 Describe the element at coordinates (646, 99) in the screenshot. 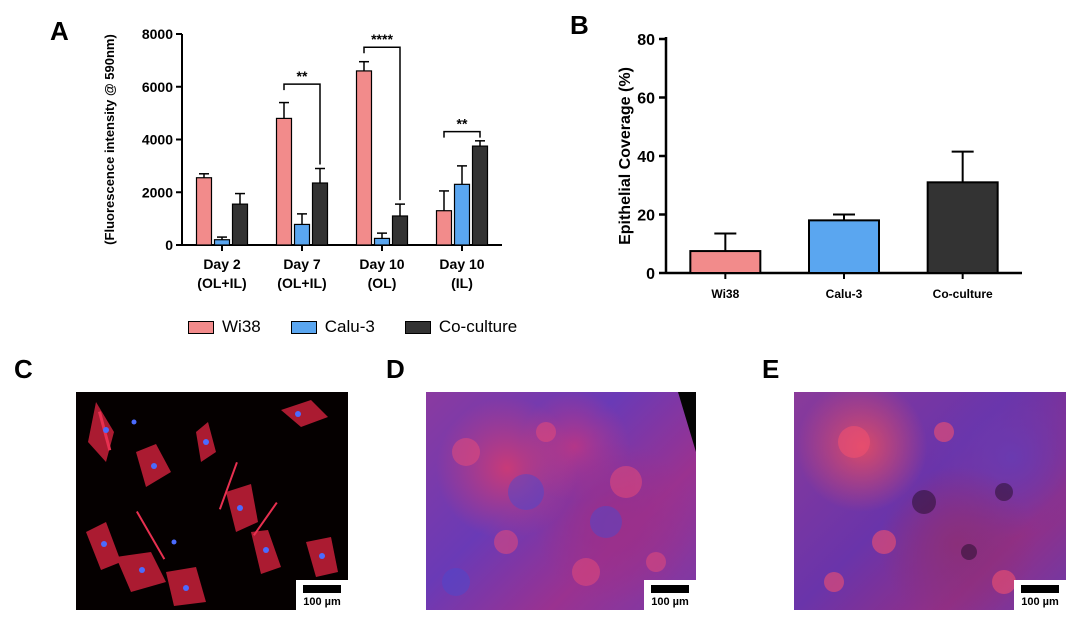

I see `y-tick-label: 60` at that location.